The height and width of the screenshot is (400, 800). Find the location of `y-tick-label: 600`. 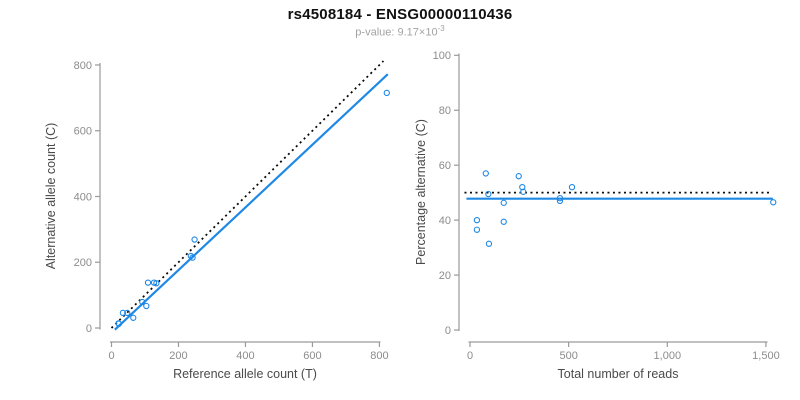

y-tick-label: 600 is located at coordinates (83, 132).